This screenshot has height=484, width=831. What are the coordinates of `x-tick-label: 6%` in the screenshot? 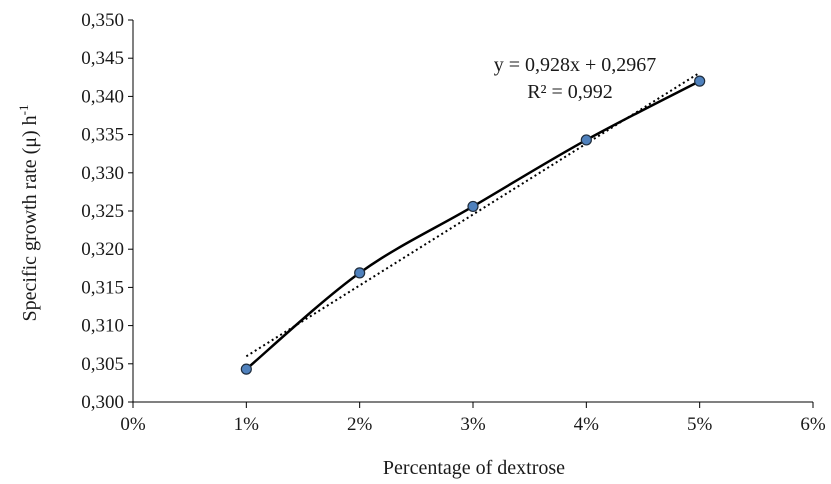 It's located at (813, 424).